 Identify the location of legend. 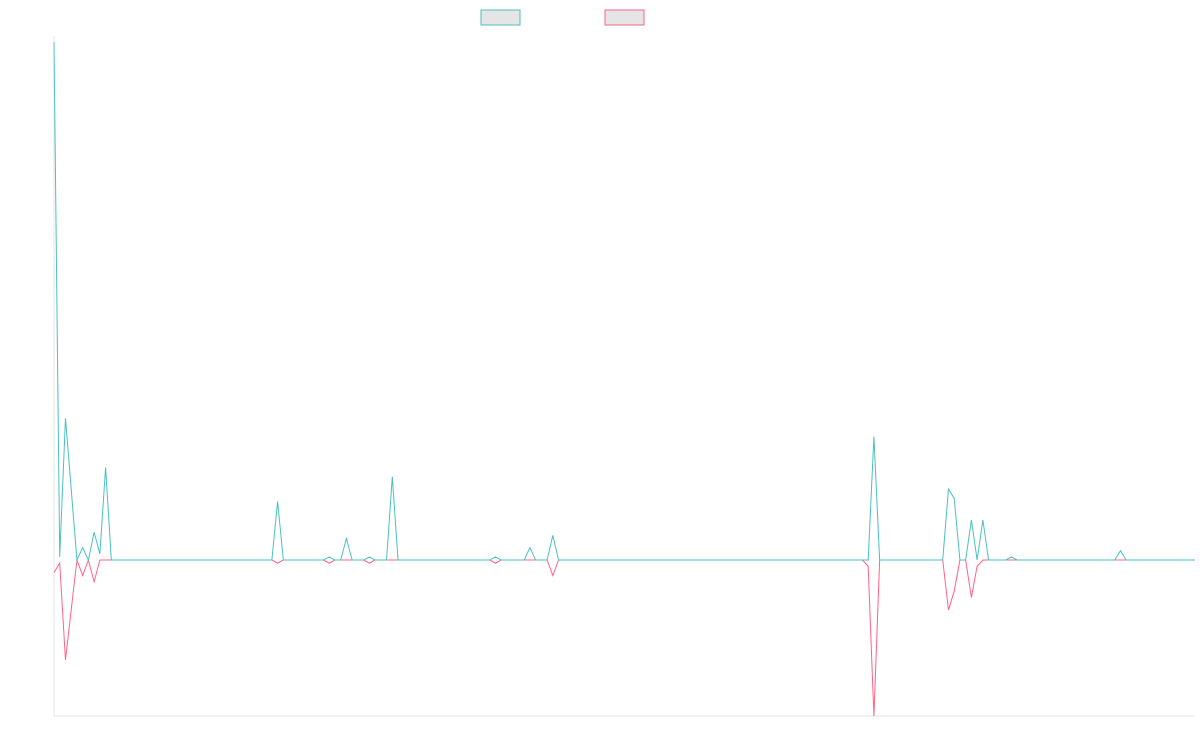
(562, 17).